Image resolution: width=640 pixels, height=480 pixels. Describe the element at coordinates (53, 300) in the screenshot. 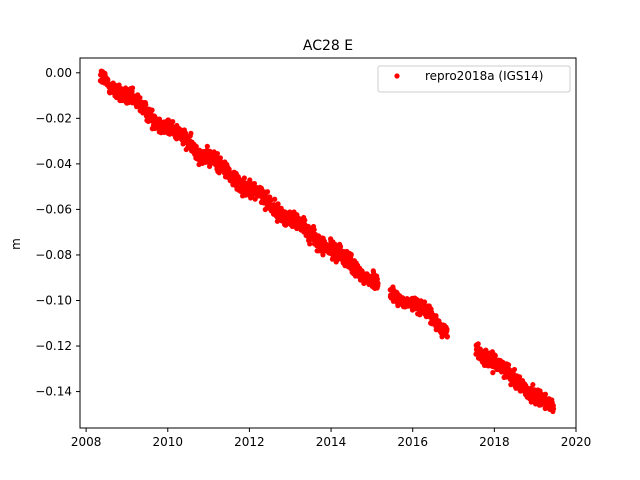

I see `y-tick-label: −0.10` at that location.